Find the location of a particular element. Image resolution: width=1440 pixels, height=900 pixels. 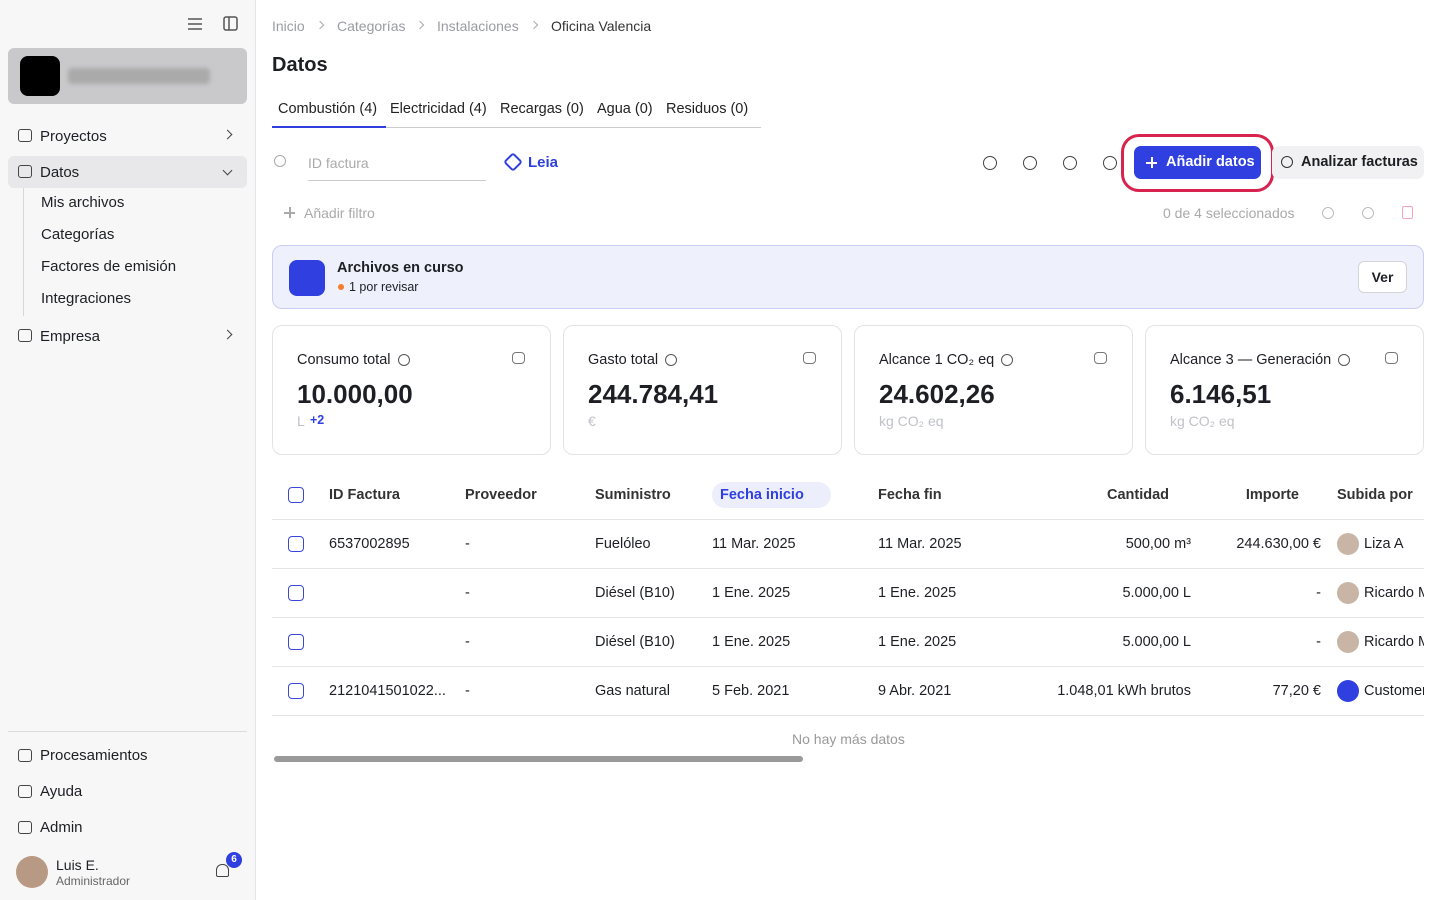

kpi-unit: € is located at coordinates (592, 421).